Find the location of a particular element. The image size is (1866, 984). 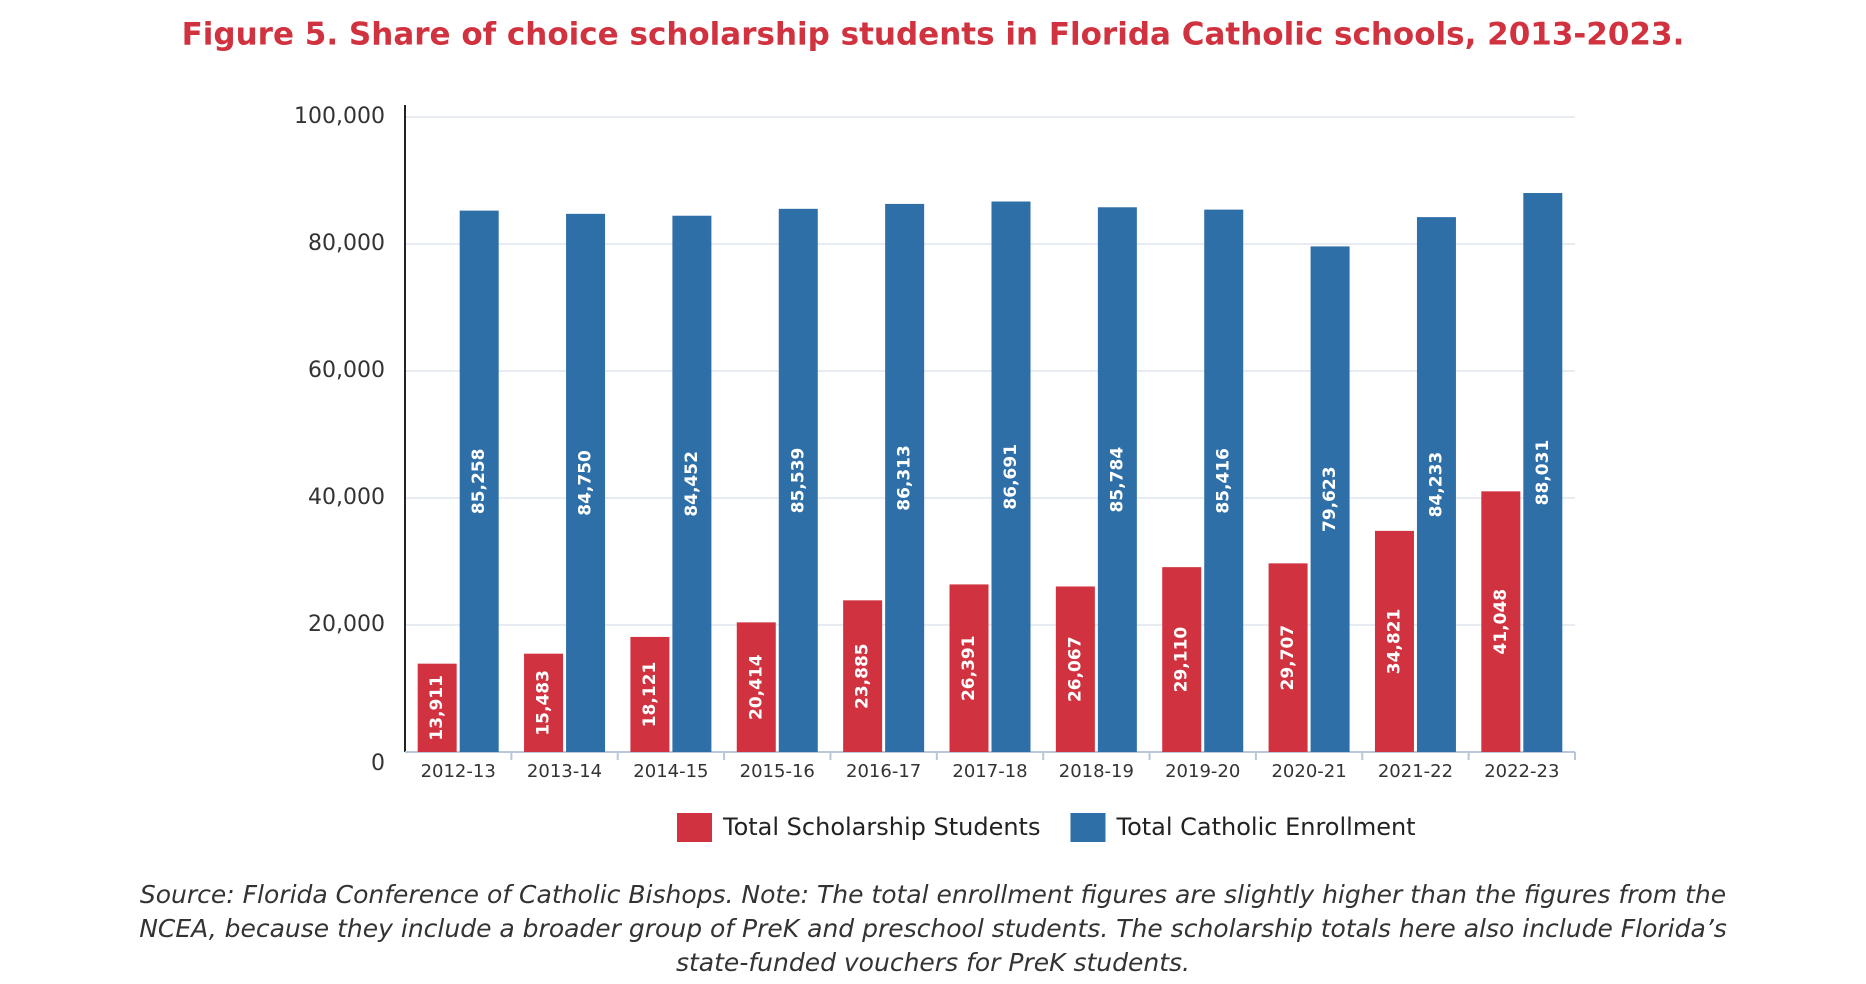

value-label: 26,391 is located at coordinates (969, 668).